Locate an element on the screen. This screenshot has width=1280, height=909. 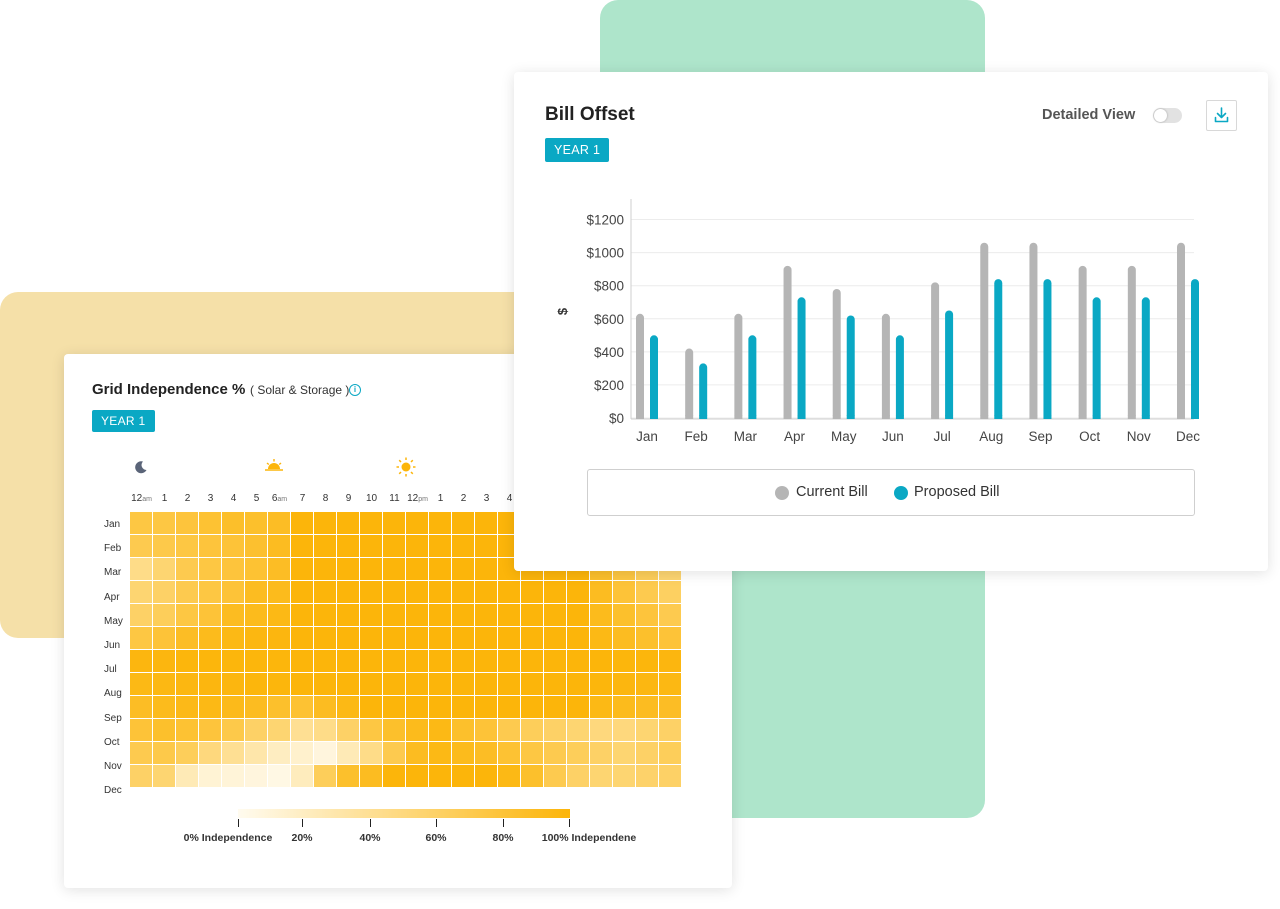
hour-label: 4 is located at coordinates (509, 498).